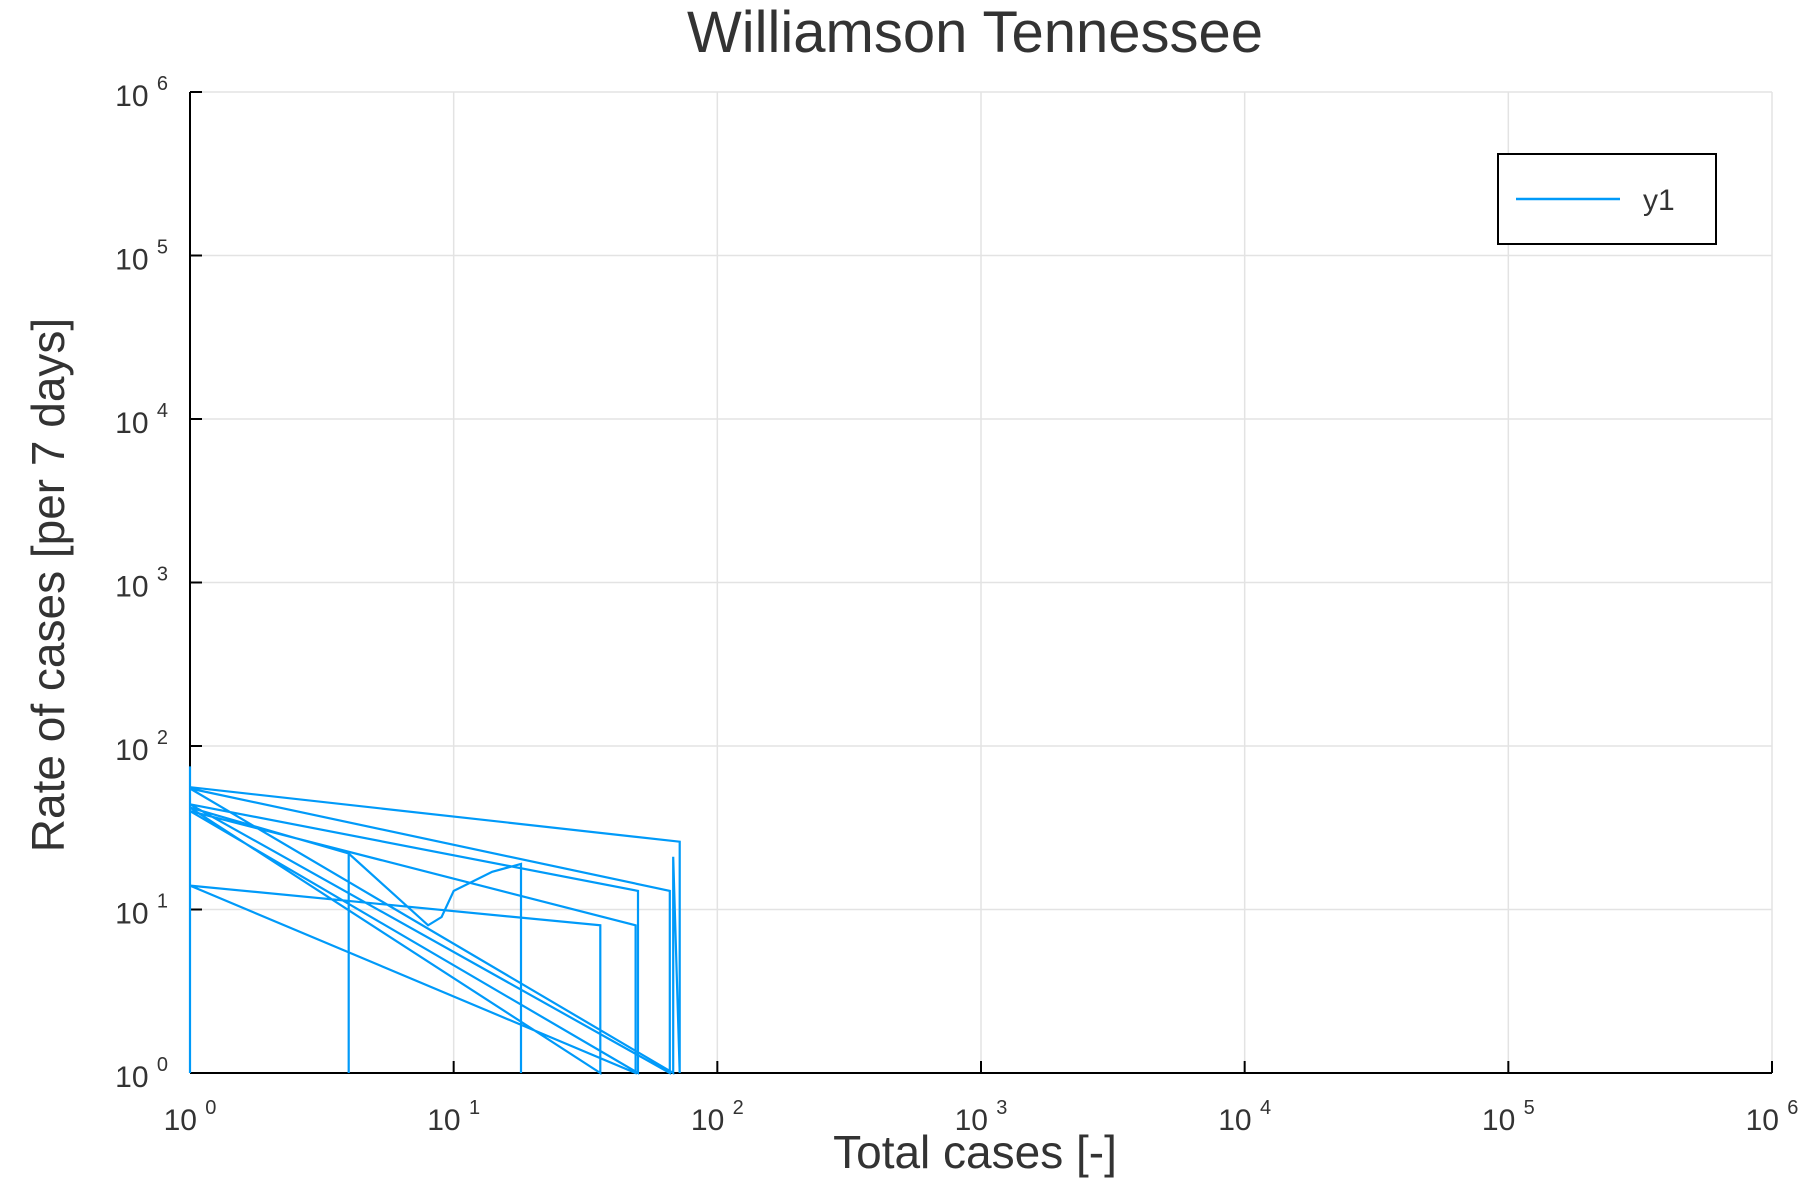 The height and width of the screenshot is (1200, 1800). I want to click on y-tick-label: 10 0, so click(141, 1074).